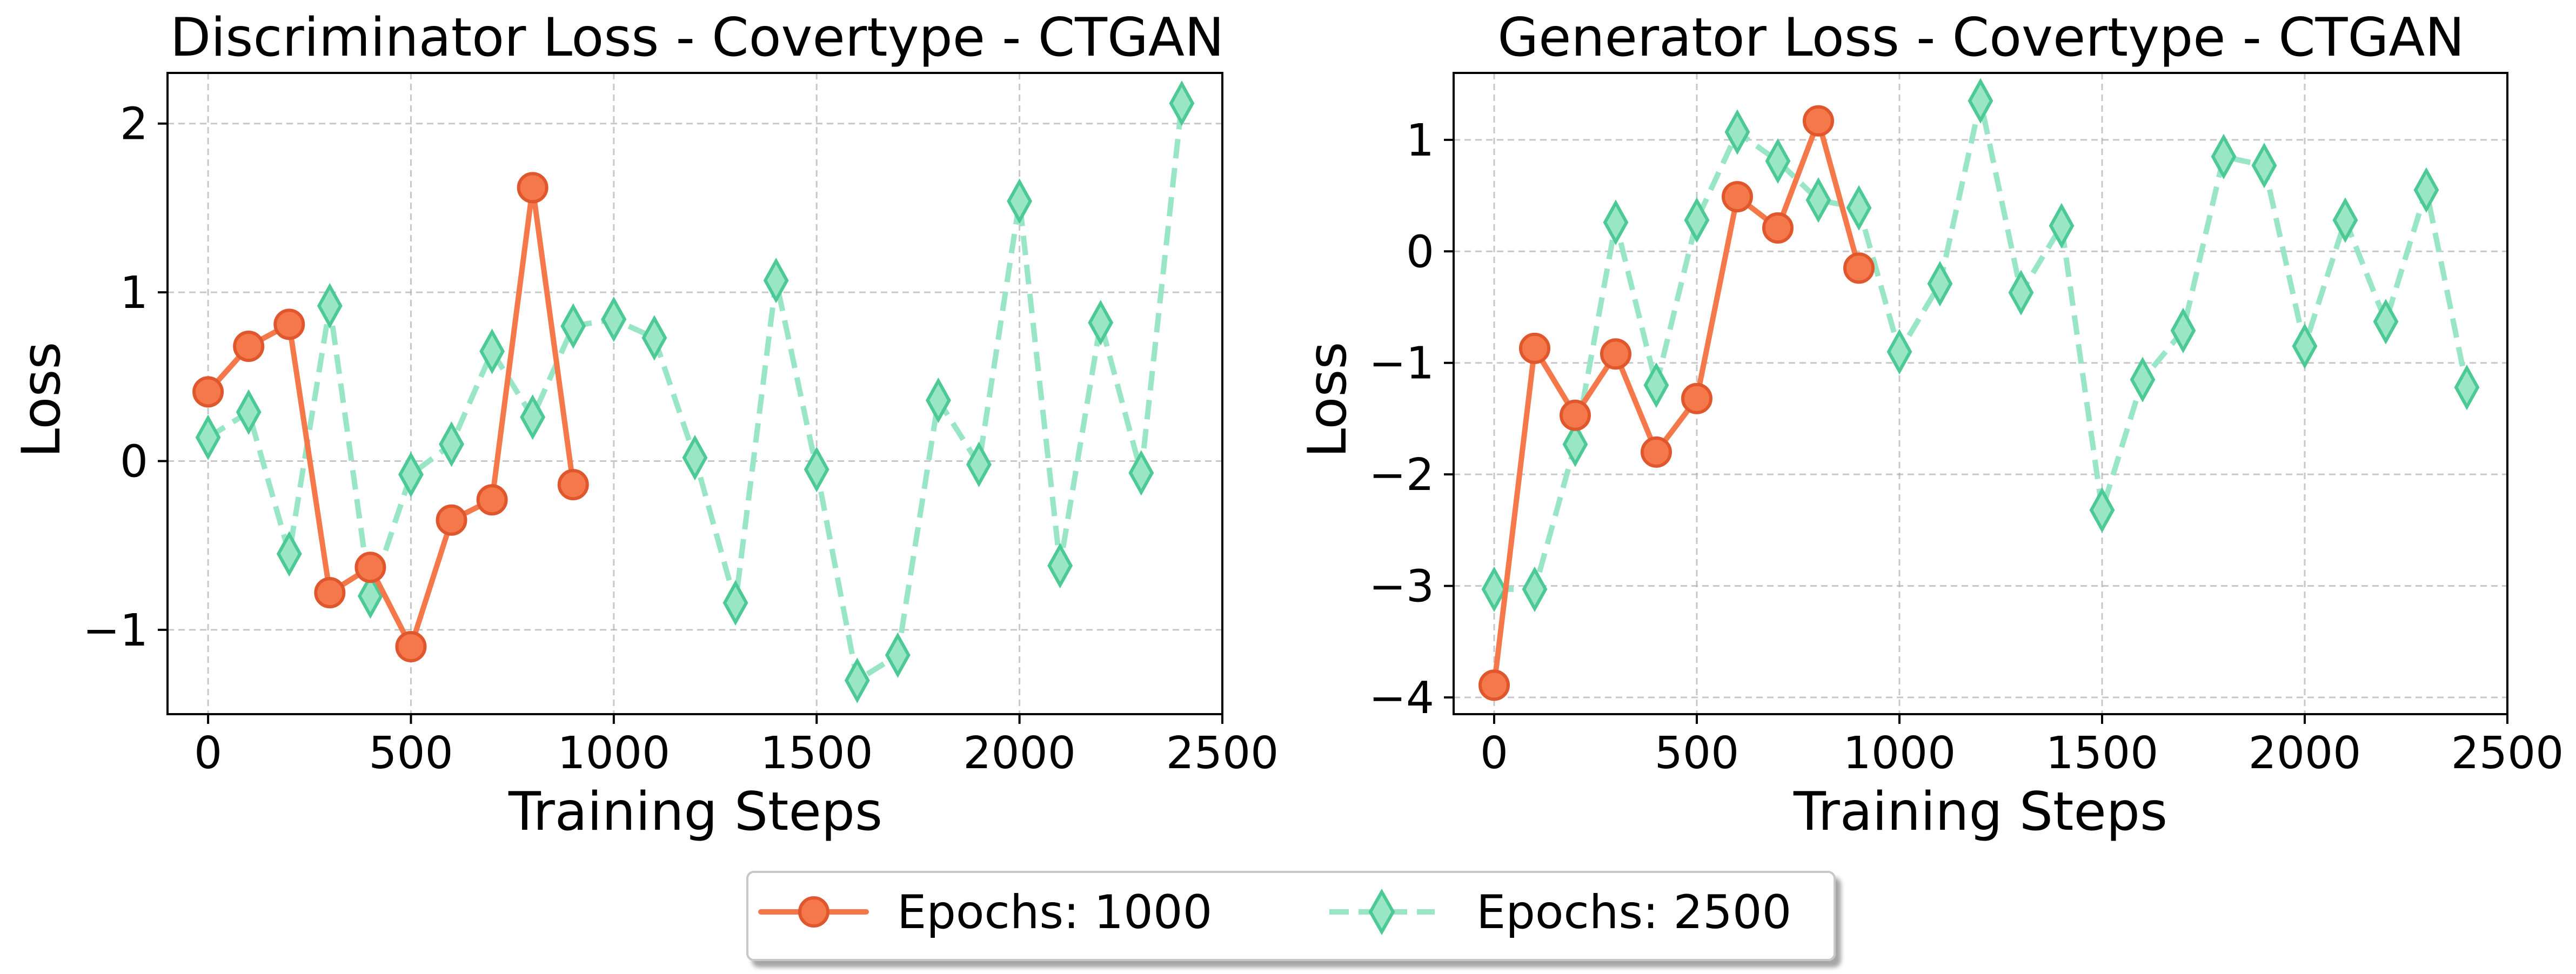 Image resolution: width=2576 pixels, height=974 pixels. Describe the element at coordinates (1401, 587) in the screenshot. I see `y-tick-label: −3` at that location.